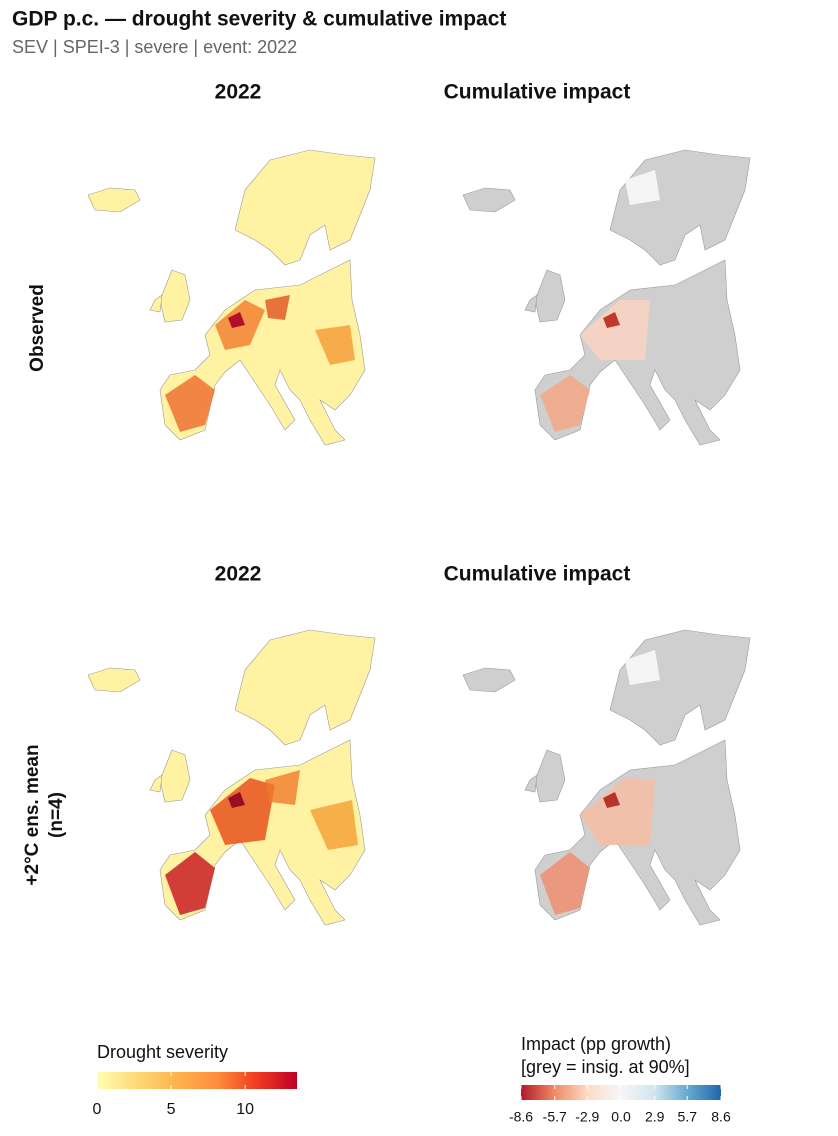 This screenshot has width=838, height=1136. I want to click on subtitle: SEV | SPEI-3 | severe | event: 2022, so click(154, 47).